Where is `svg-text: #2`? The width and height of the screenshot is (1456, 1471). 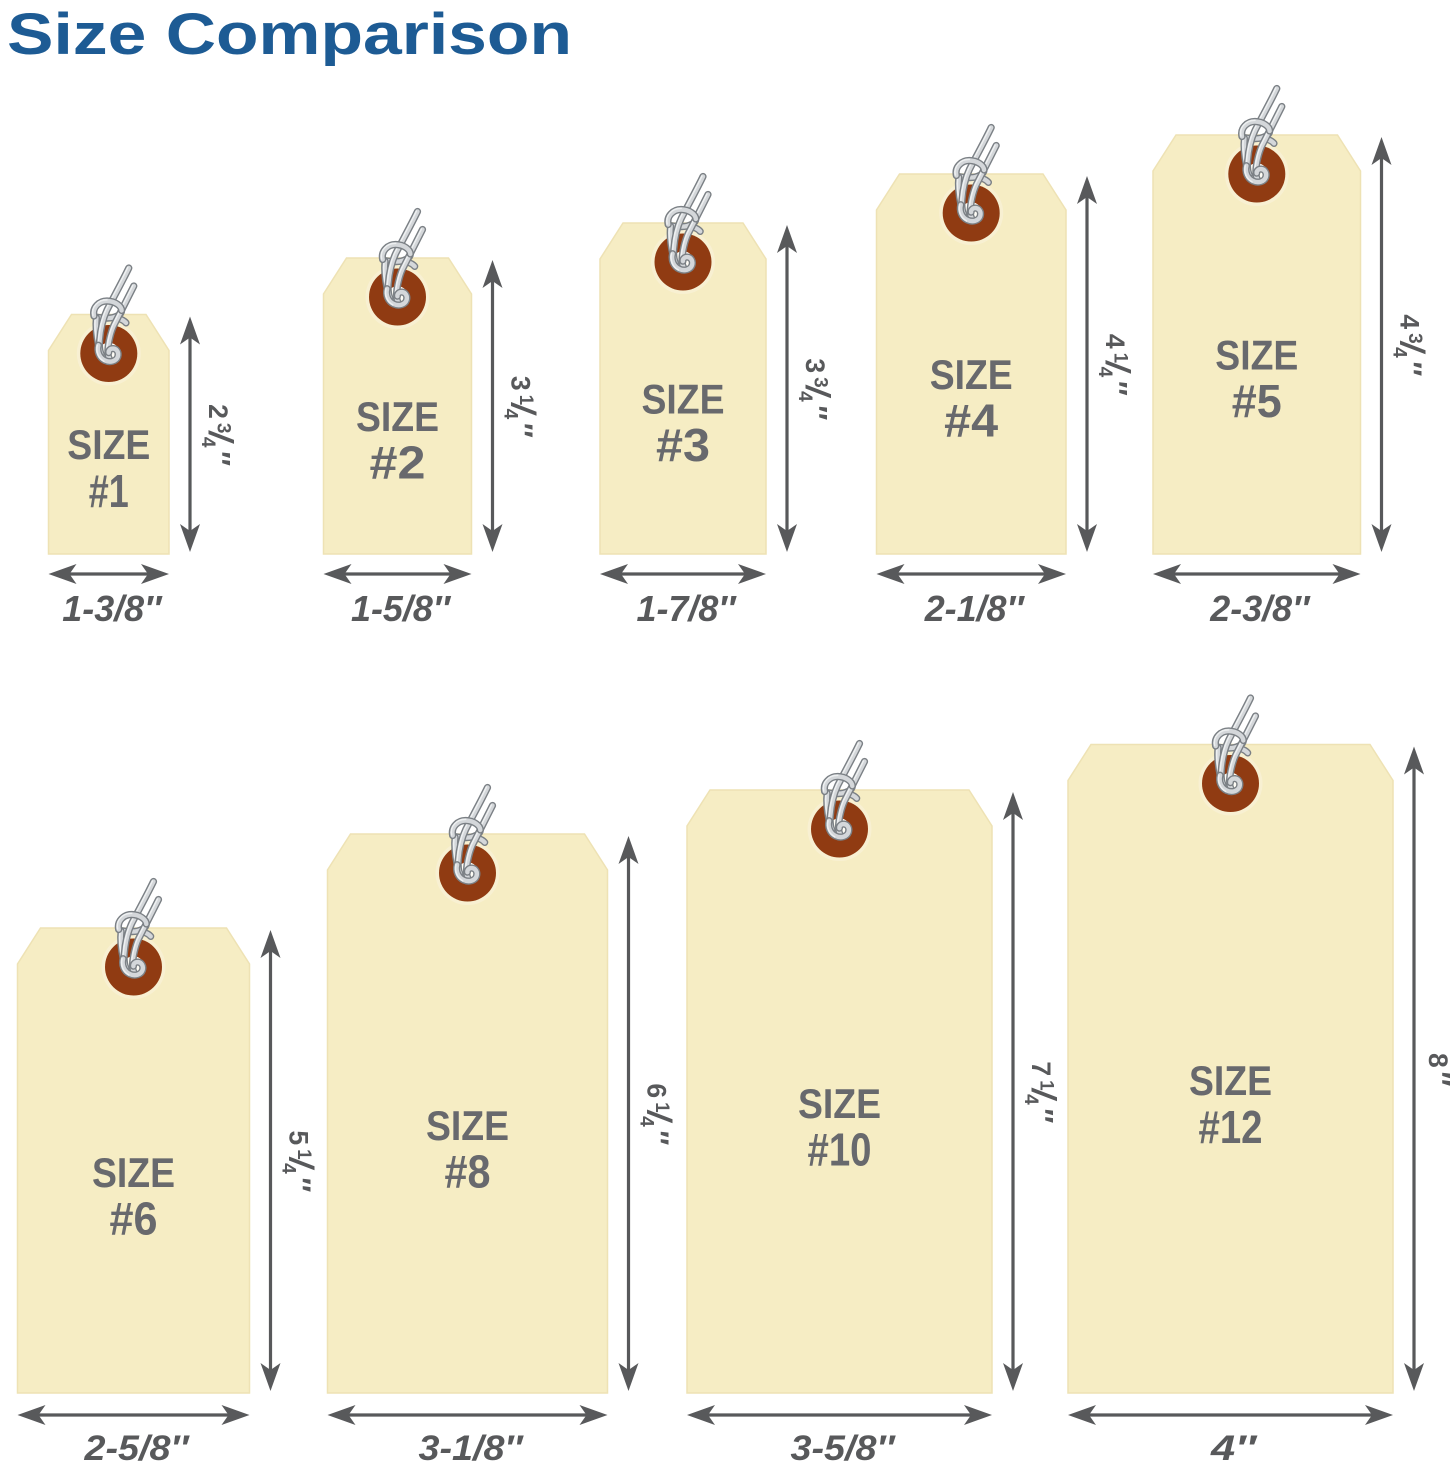
svg-text: #2 is located at coordinates (398, 463).